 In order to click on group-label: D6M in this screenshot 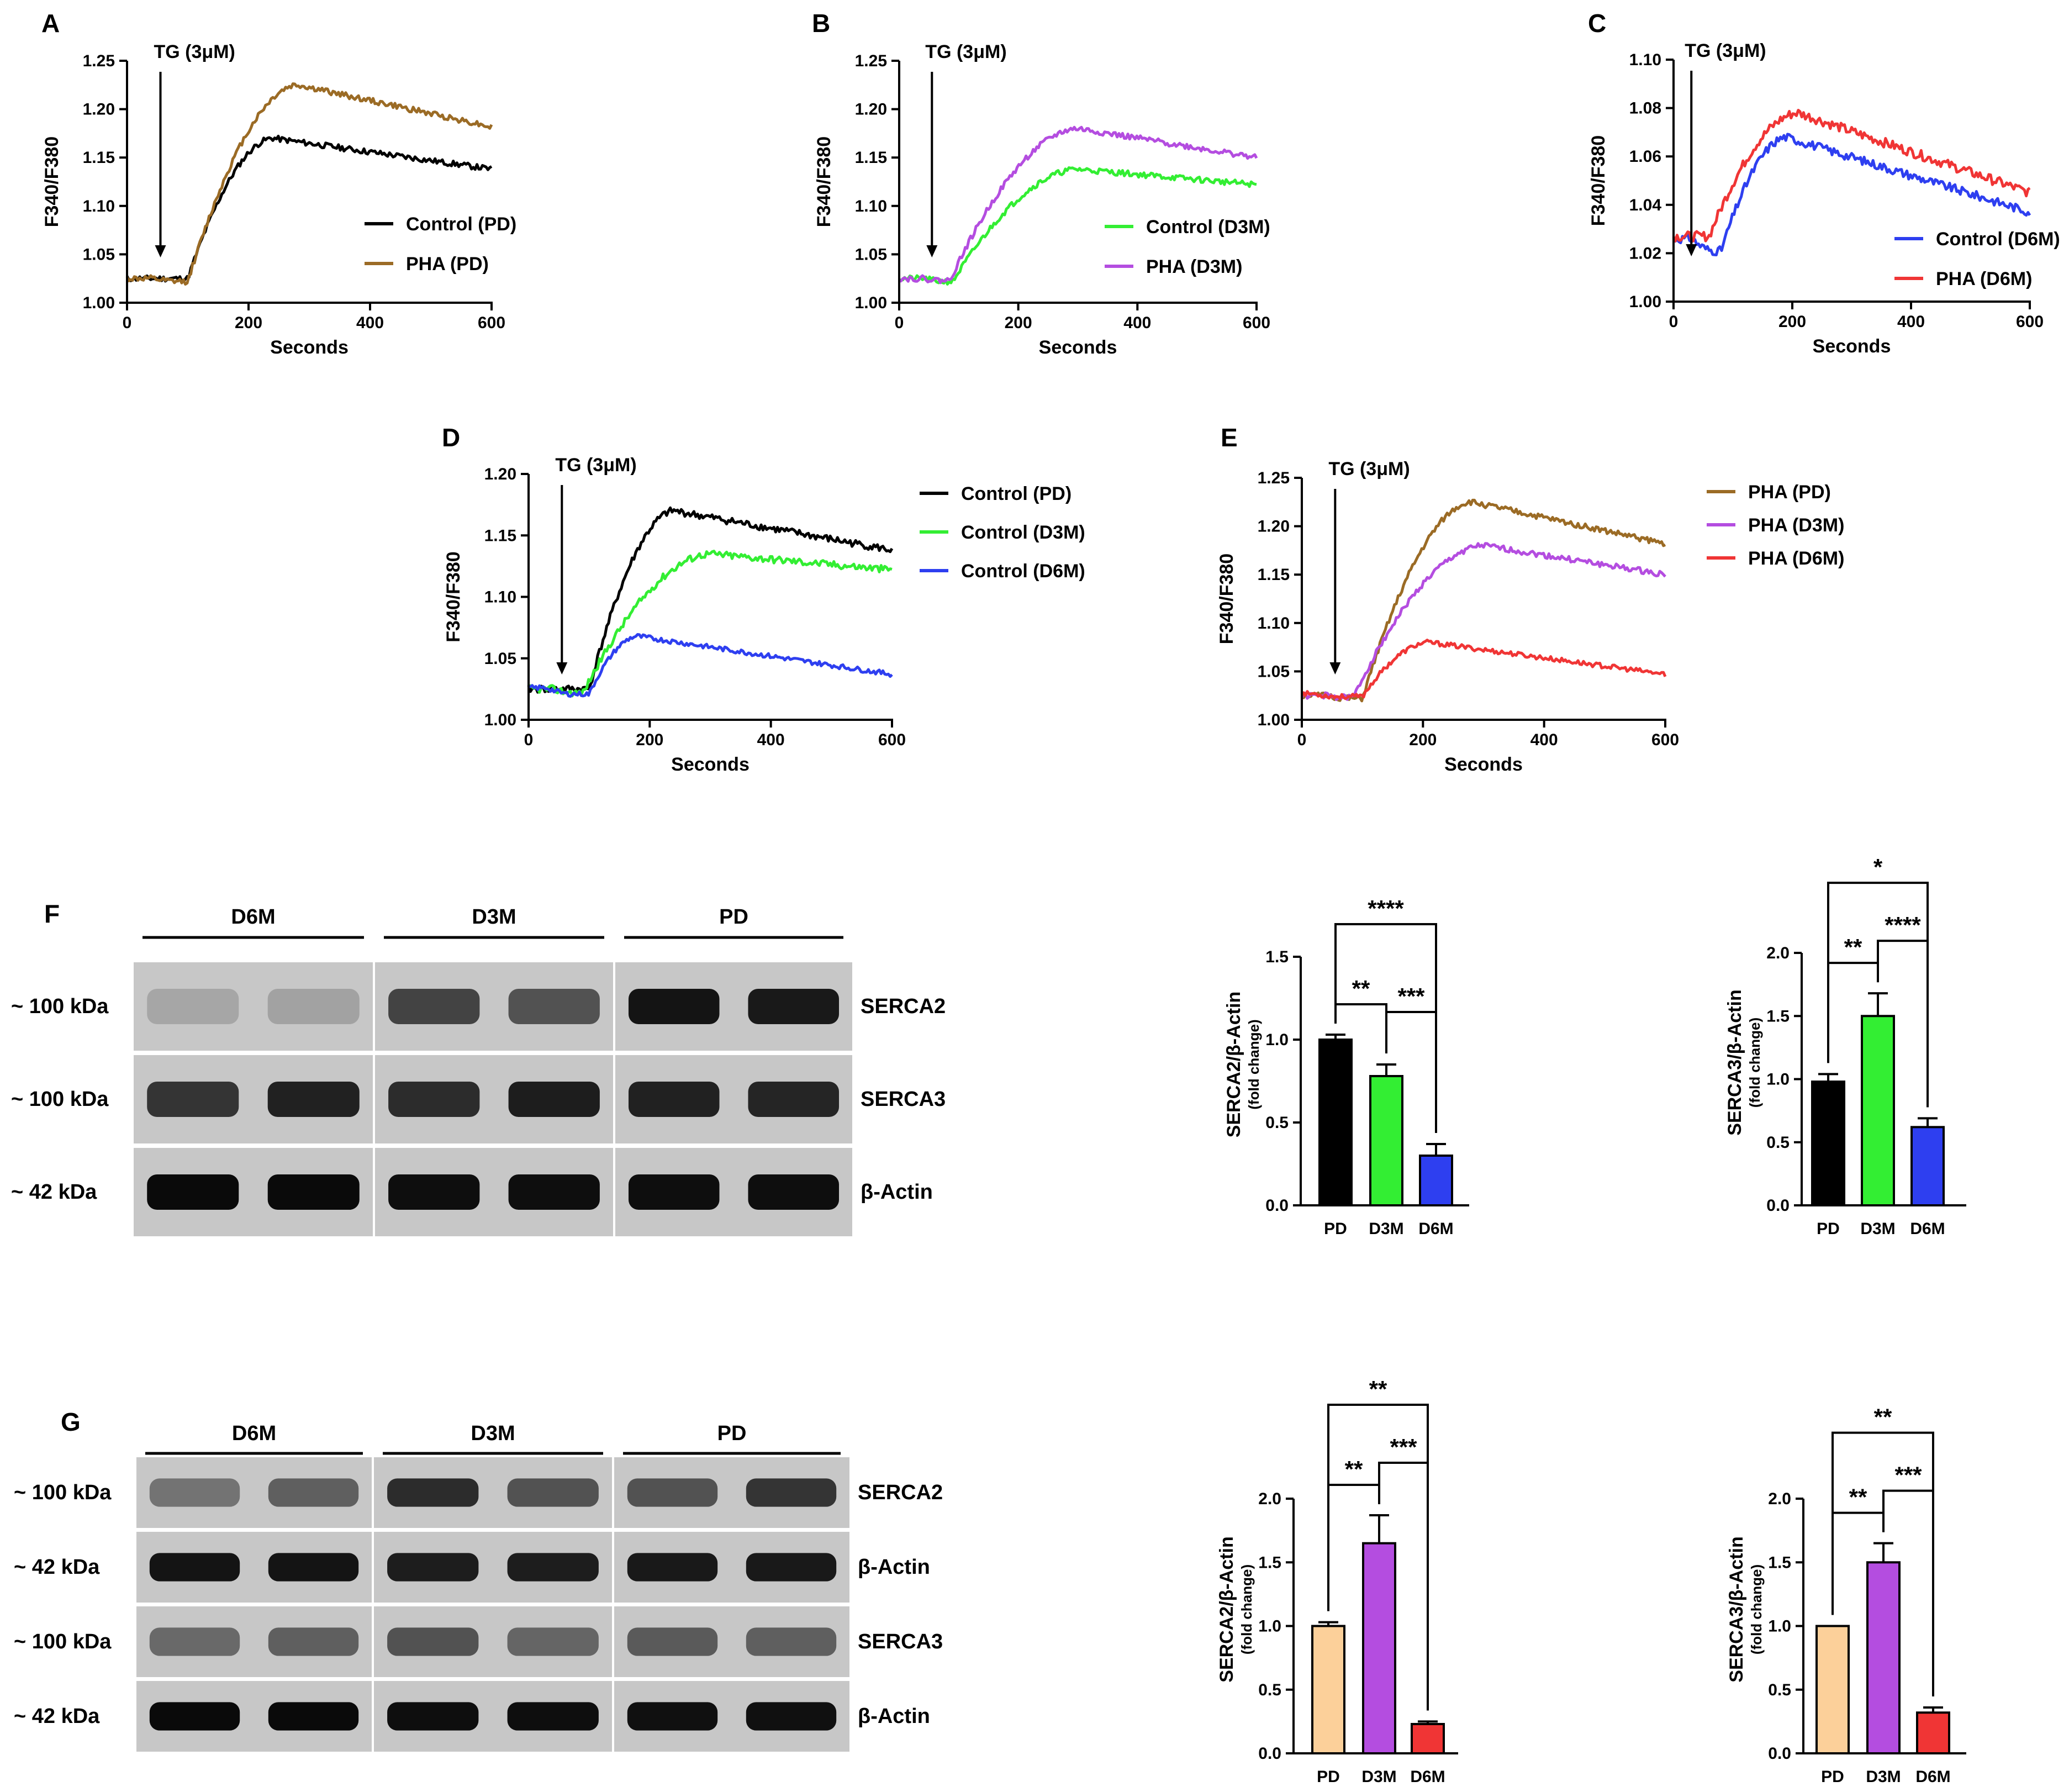, I will do `click(254, 1433)`.